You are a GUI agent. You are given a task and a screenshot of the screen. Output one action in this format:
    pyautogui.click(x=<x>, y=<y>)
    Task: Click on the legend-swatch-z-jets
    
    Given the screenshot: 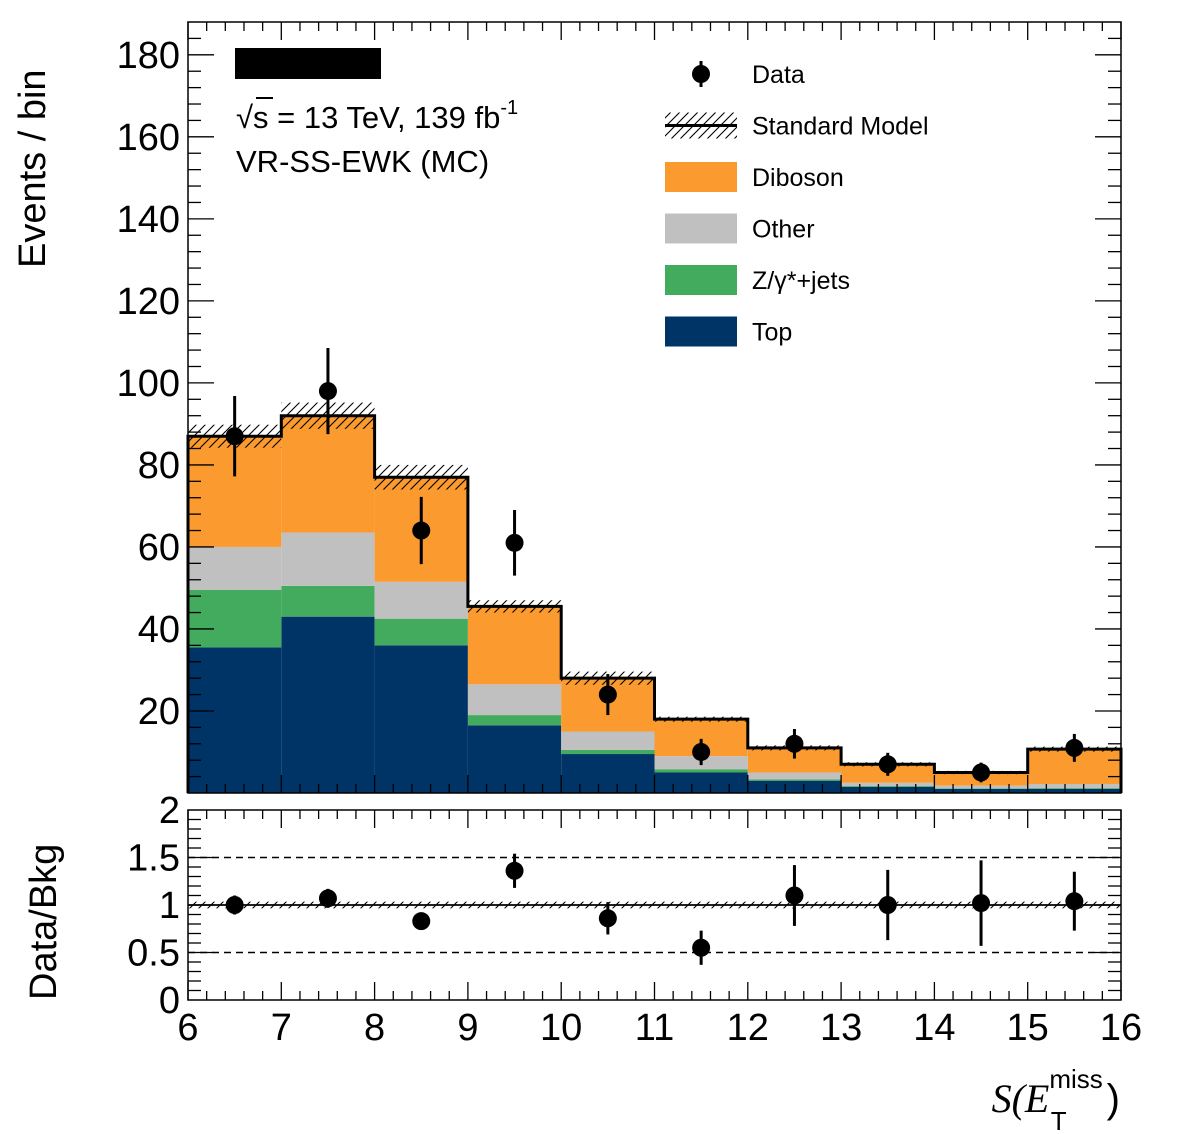 What is the action you would take?
    pyautogui.click(x=701, y=280)
    